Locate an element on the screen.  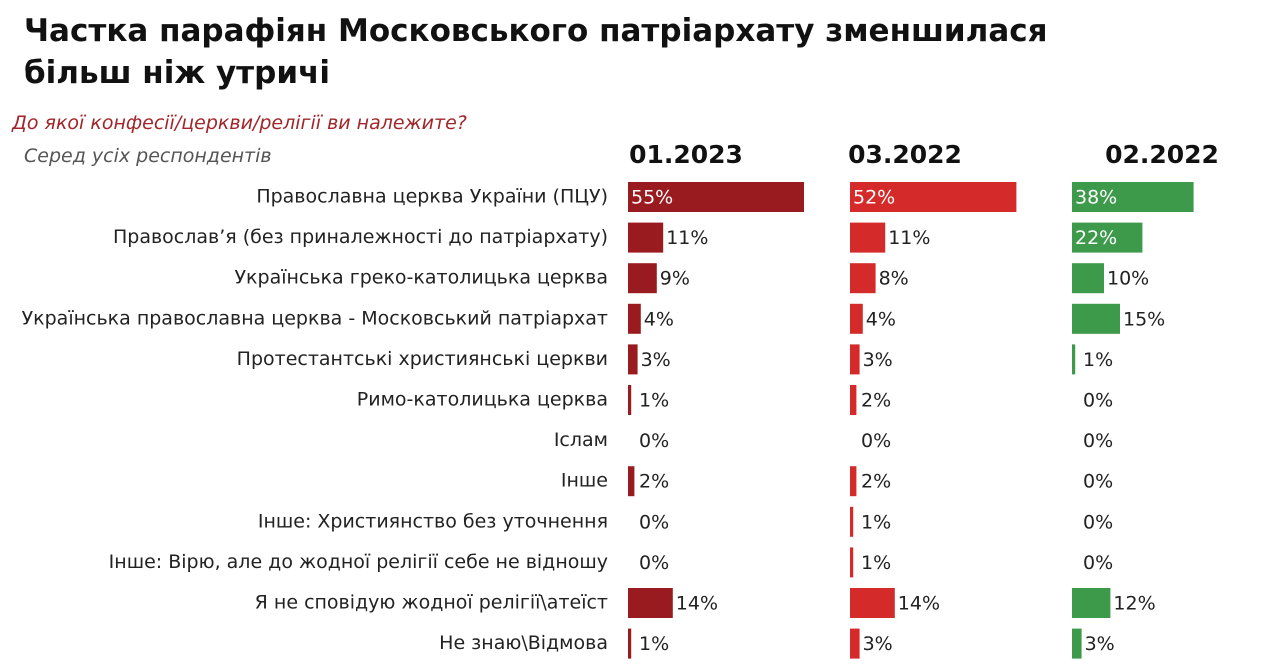
category-label: Православна церква України (ПЦУ) is located at coordinates (432, 197).